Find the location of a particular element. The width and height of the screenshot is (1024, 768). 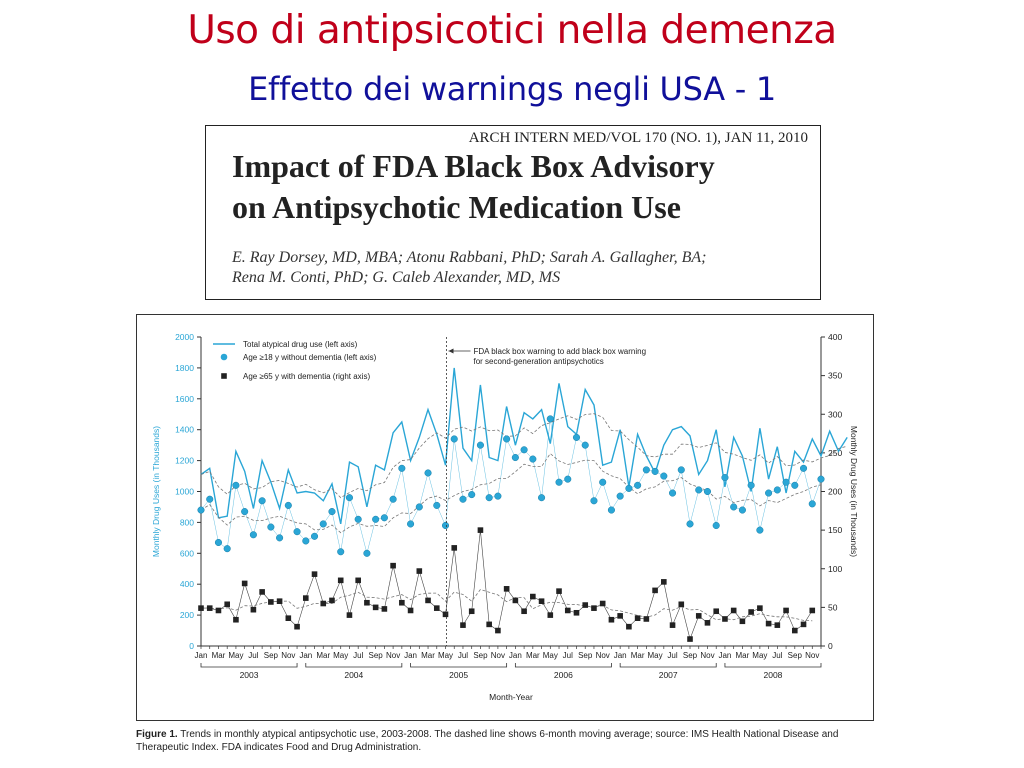

series-with-dementia-line is located at coordinates (507, 585).